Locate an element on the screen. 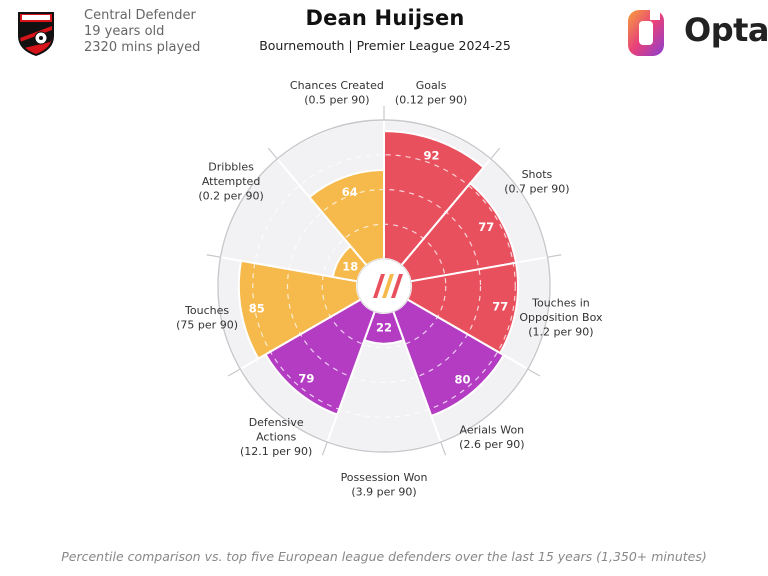 The height and width of the screenshot is (576, 768). radar-hub is located at coordinates (384, 286).